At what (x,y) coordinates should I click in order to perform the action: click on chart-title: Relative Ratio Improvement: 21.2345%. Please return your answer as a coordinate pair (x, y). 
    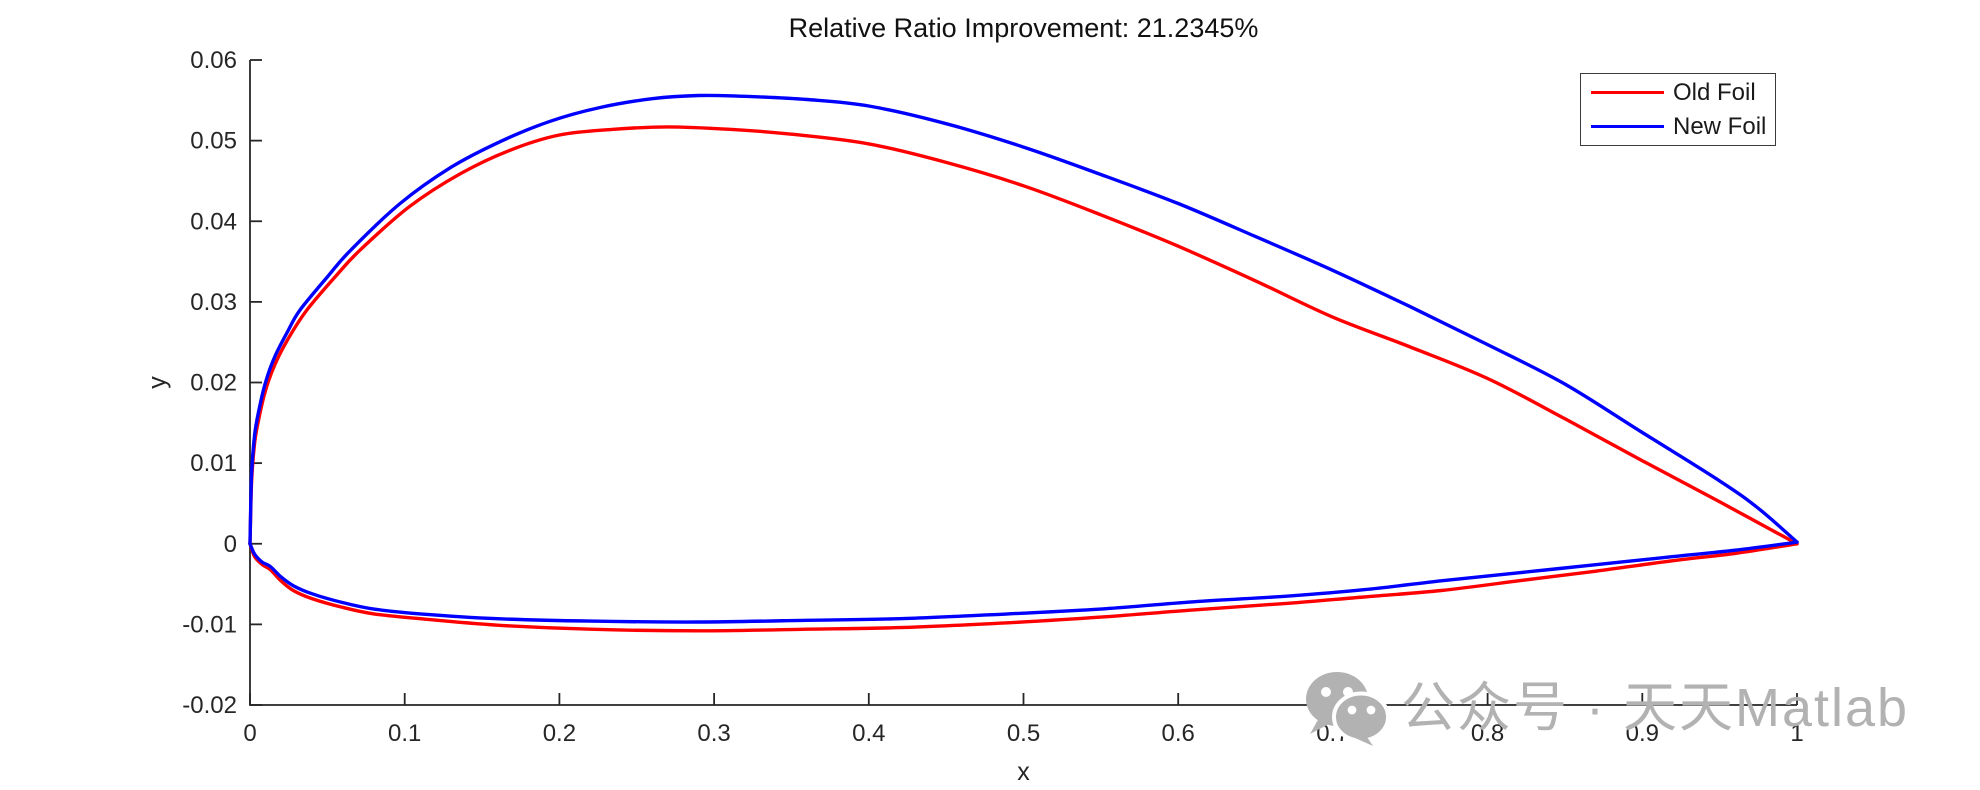
    Looking at the image, I should click on (1023, 28).